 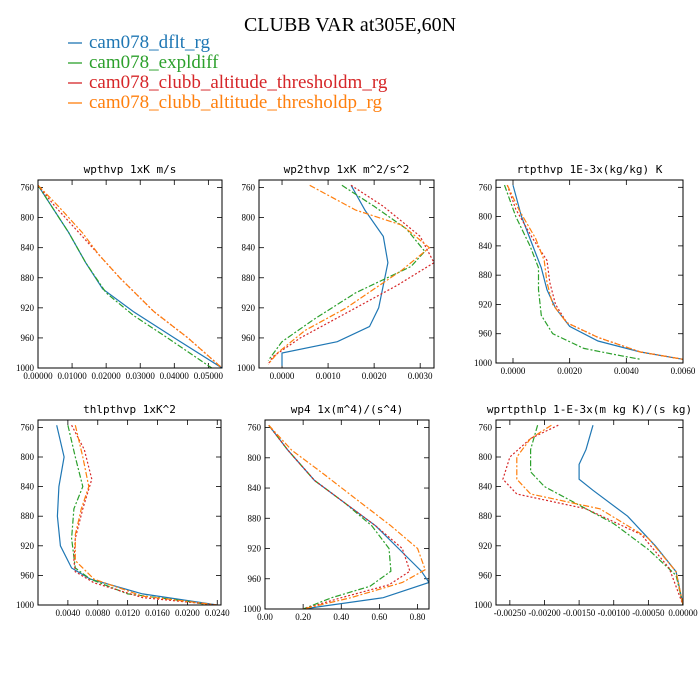 I want to click on x-tick-label: -0.00100, so click(x=614, y=613).